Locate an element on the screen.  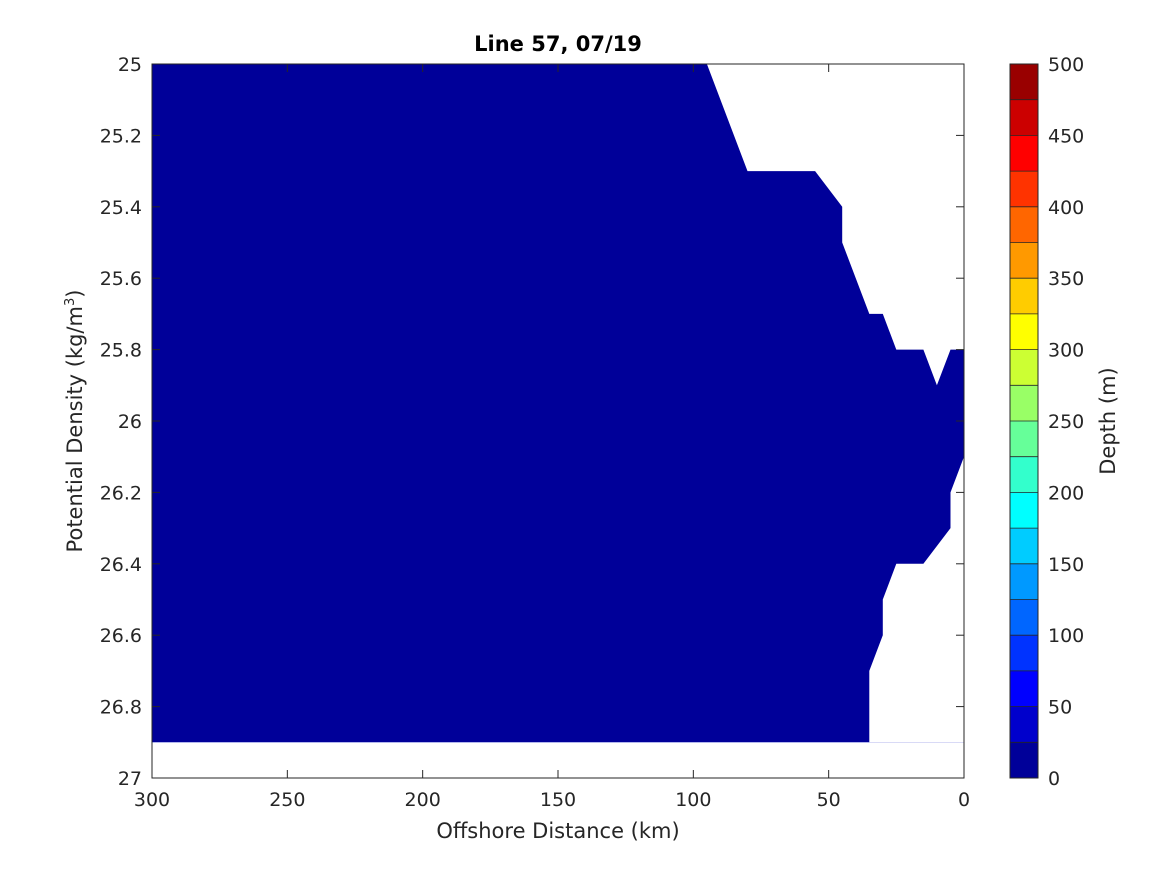
x-tick-label: 0 is located at coordinates (964, 800).